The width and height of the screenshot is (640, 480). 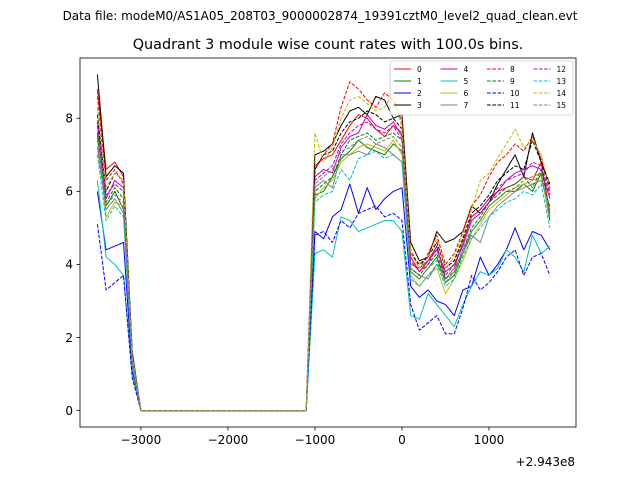 I want to click on legend-label-3: 3, so click(x=419, y=105).